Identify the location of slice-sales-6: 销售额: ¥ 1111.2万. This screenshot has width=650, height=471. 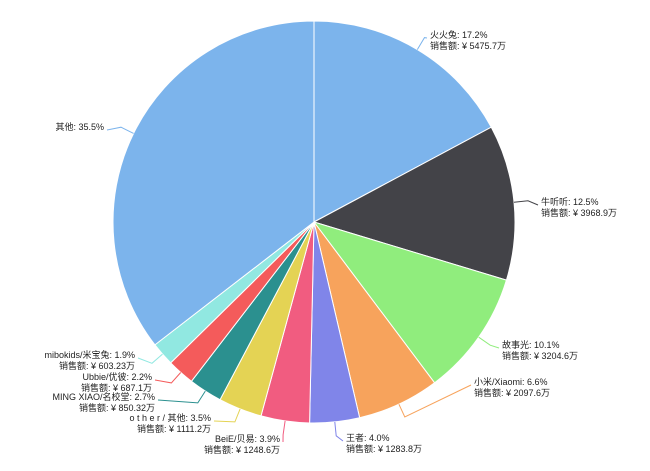
(174, 428).